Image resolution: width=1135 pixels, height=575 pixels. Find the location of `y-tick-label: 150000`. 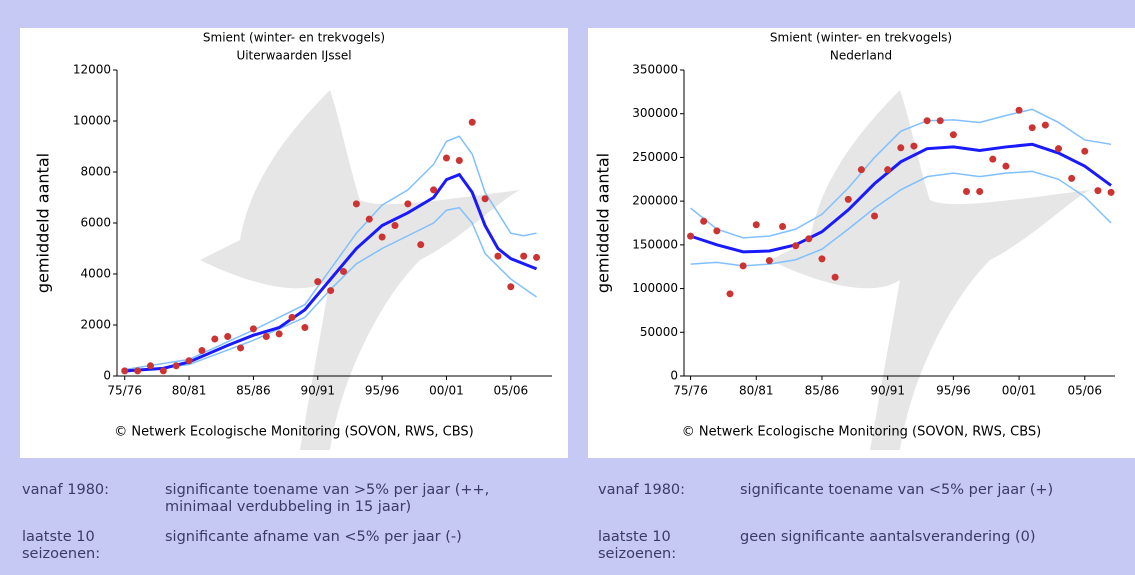

y-tick-label: 150000 is located at coordinates (655, 244).